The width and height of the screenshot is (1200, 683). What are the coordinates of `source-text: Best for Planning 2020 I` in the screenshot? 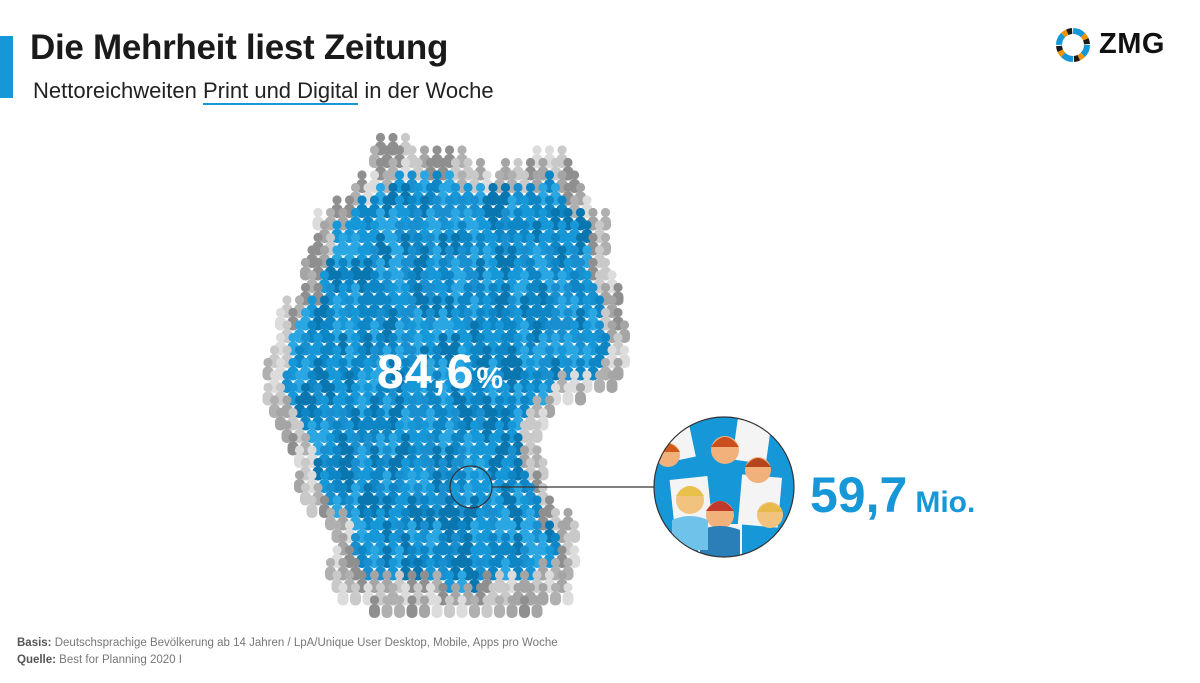 It's located at (118, 660).